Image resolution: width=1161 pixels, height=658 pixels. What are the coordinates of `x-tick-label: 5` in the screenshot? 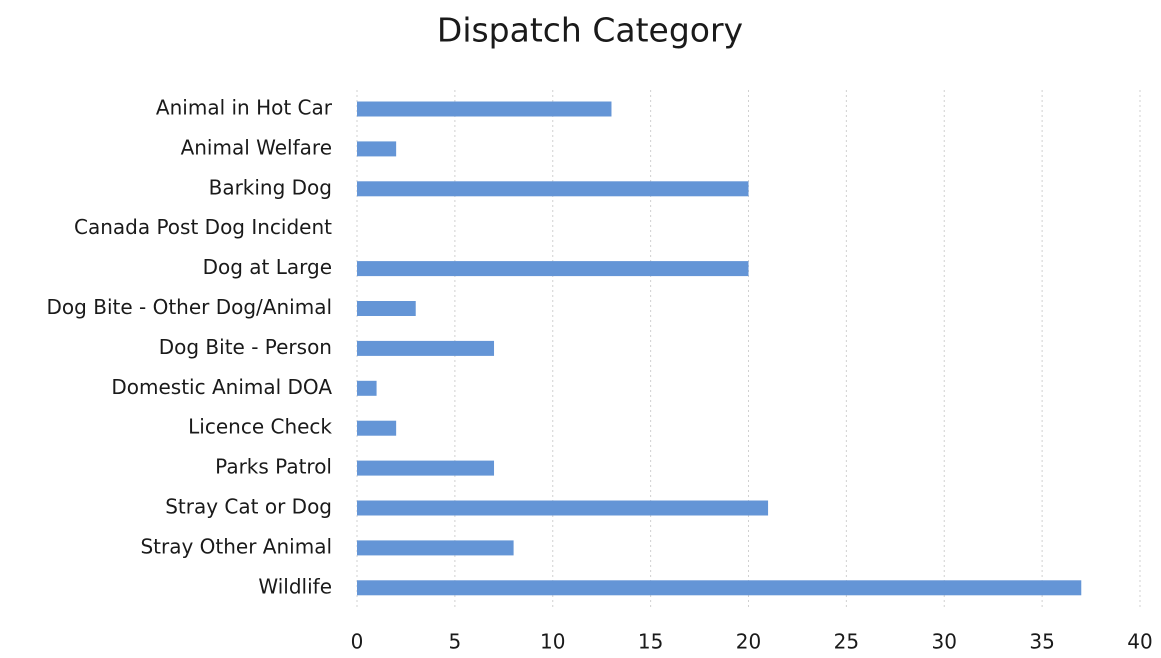 It's located at (455, 642).